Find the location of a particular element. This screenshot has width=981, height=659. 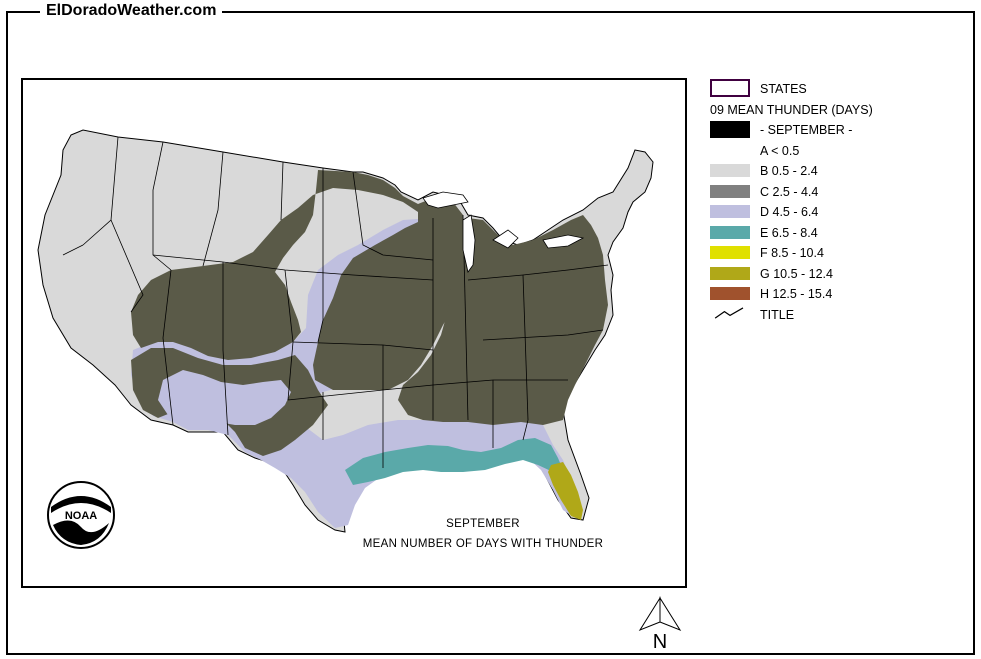

legend-class-f-label: F 8.5 - 10.4 is located at coordinates (792, 253).